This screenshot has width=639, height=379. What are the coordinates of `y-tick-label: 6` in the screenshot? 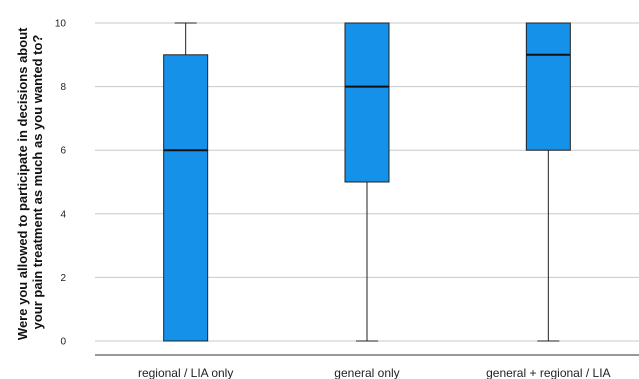 It's located at (63, 151).